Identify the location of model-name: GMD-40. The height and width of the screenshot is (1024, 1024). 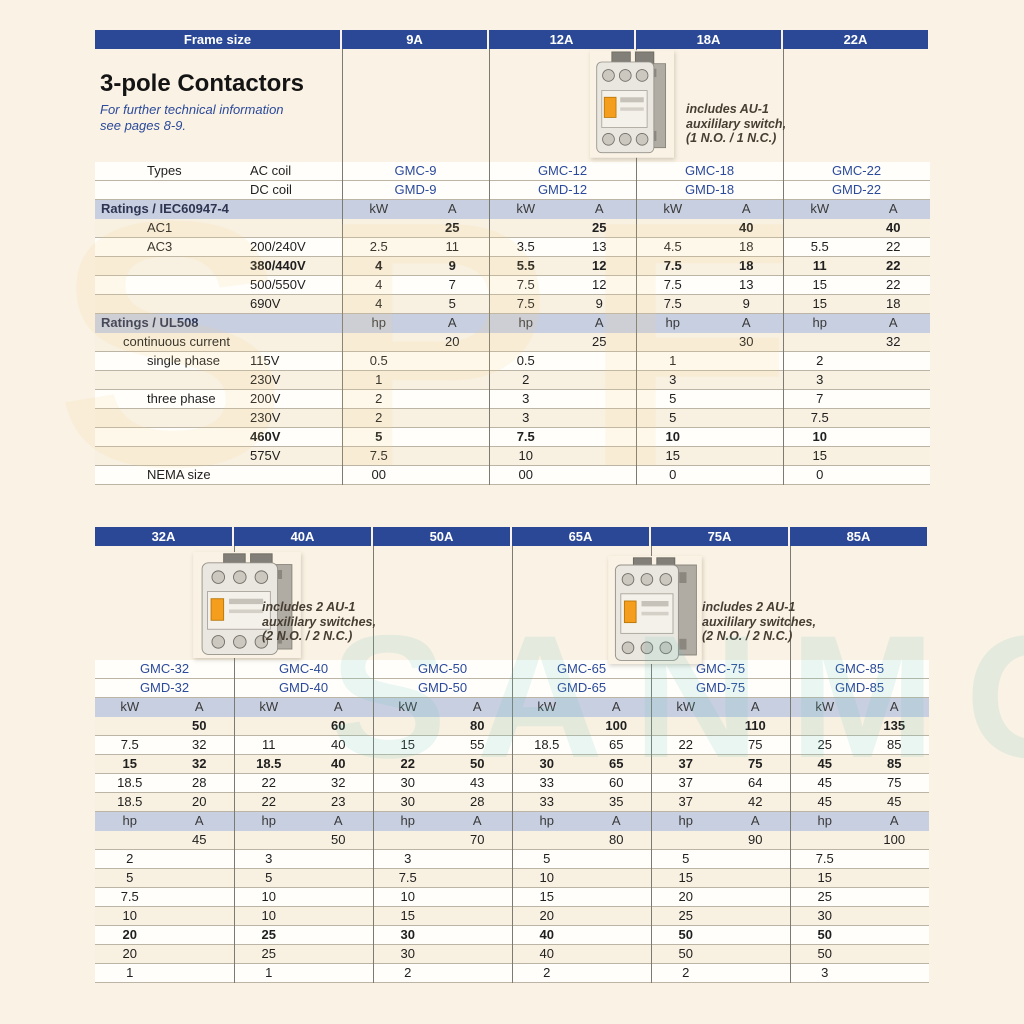
(303, 687).